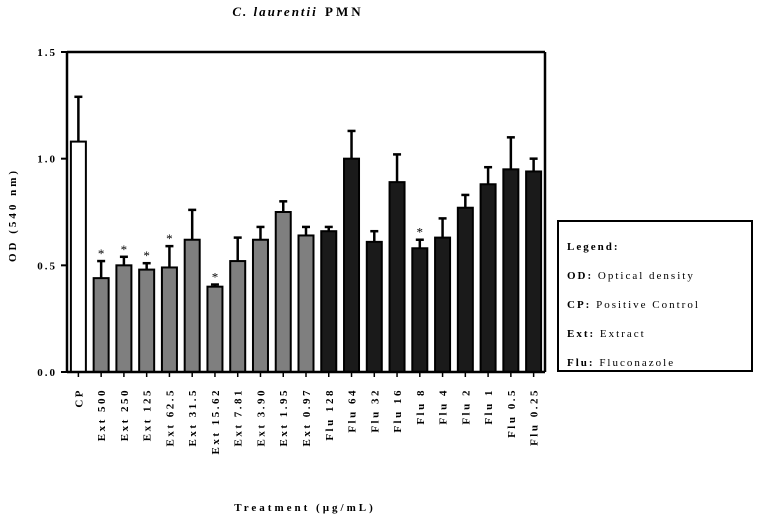  Describe the element at coordinates (648, 305) in the screenshot. I see `legend-text: Positive Control` at that location.